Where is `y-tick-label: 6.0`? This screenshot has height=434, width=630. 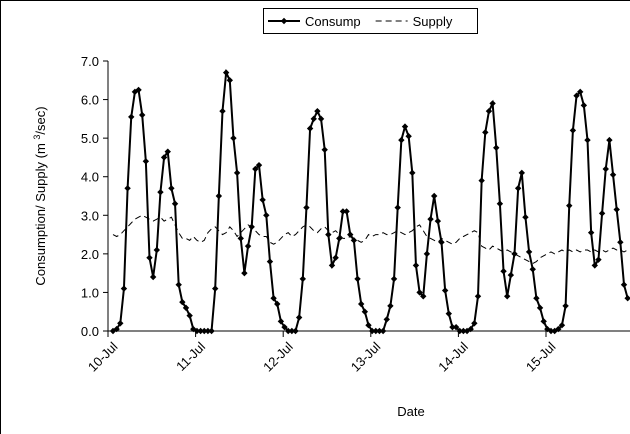 y-tick-label: 6.0 is located at coordinates (90, 100).